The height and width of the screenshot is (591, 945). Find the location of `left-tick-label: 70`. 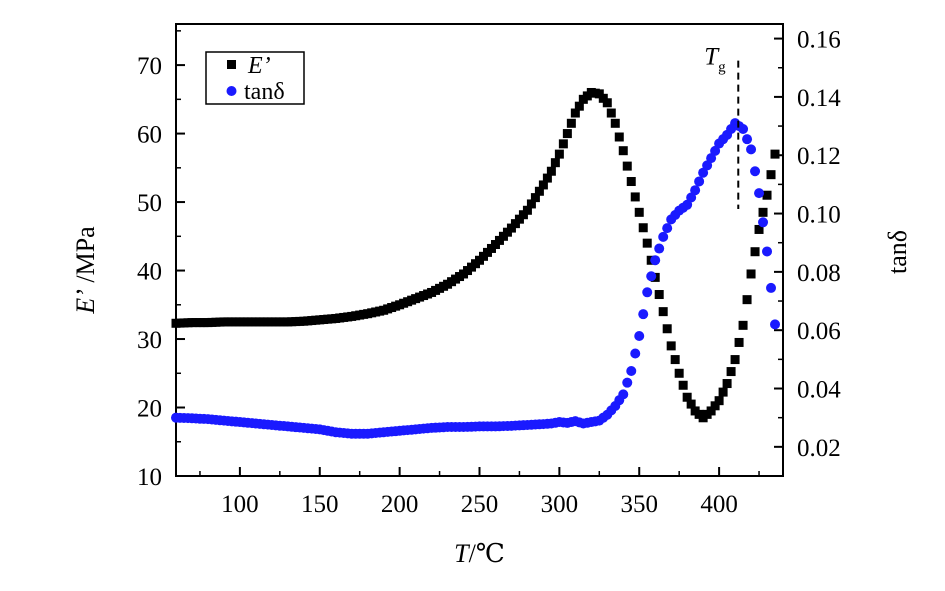

left-tick-label: 70 is located at coordinates (149, 66).